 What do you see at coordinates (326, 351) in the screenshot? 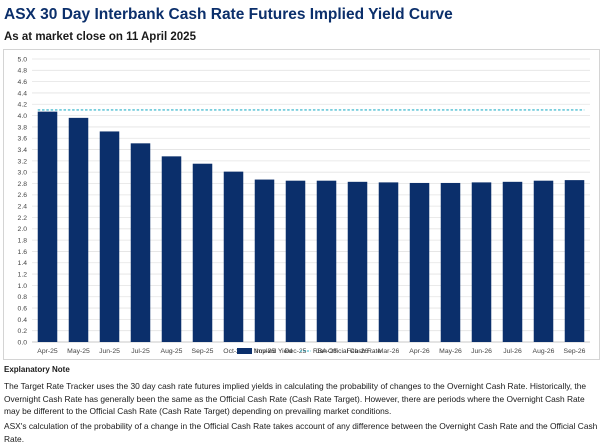
I see `x-tick-label: Jan-26` at bounding box center [326, 351].